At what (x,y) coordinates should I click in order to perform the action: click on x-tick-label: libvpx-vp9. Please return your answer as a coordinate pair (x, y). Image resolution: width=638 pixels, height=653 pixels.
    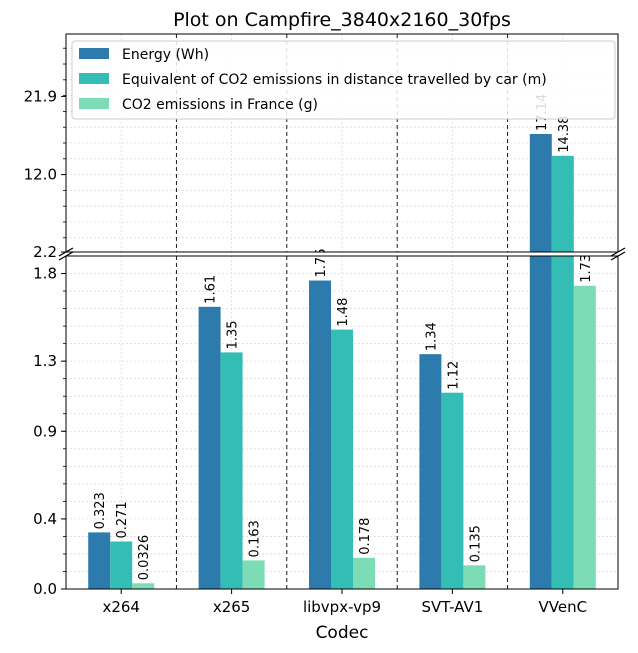
    Looking at the image, I should click on (342, 607).